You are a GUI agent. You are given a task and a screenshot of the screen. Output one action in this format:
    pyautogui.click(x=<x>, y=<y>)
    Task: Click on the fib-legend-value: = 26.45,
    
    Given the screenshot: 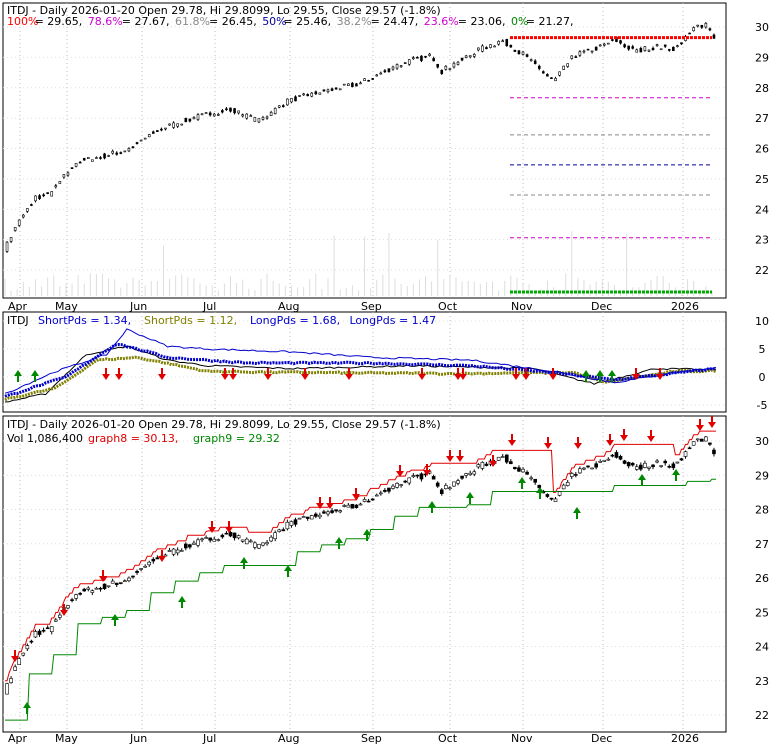 What is the action you would take?
    pyautogui.click(x=233, y=21)
    